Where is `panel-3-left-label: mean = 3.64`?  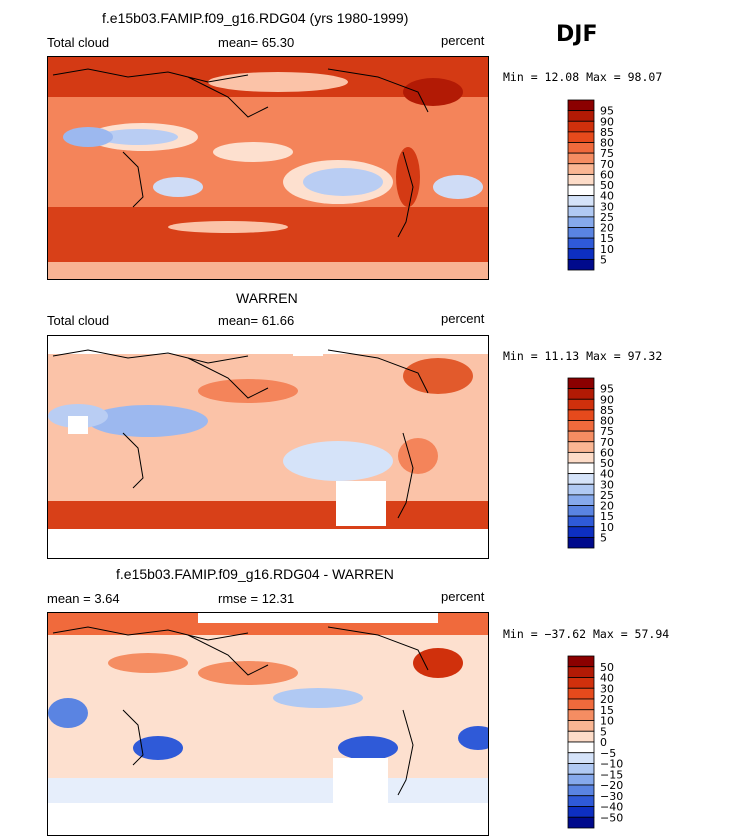
panel-3-left-label: mean = 3.64 is located at coordinates (83, 598).